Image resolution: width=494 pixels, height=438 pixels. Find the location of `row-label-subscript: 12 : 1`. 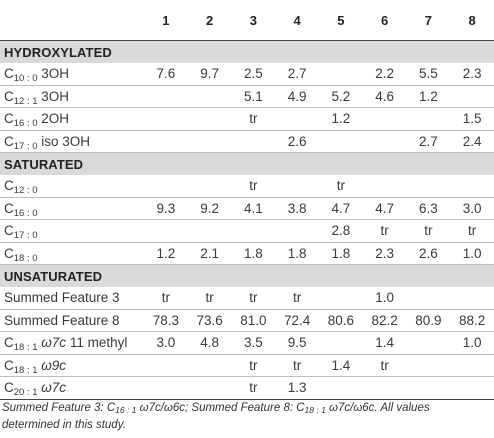

row-label-subscript: 12 : 1 is located at coordinates (25, 101).